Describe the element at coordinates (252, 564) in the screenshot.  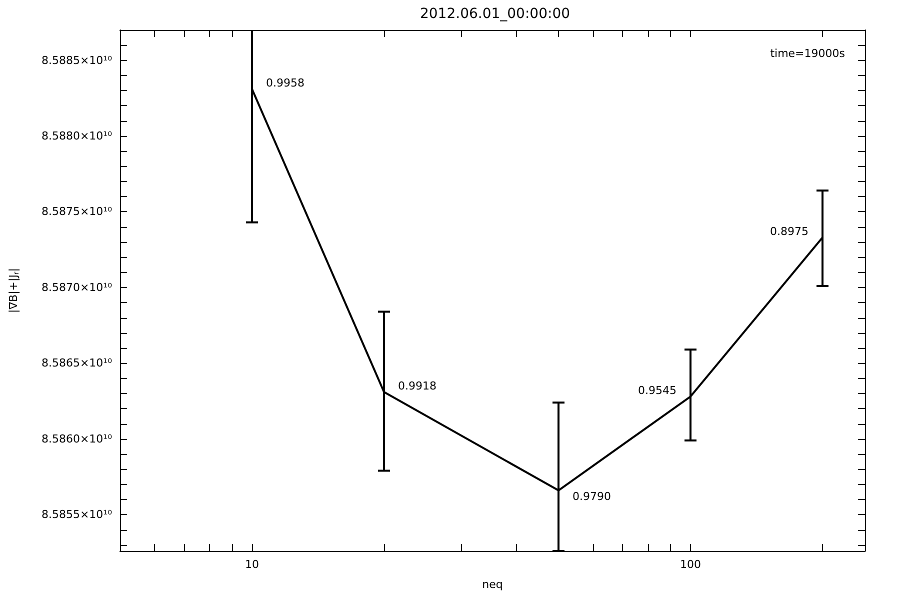
I see `x-tick-label: 10` at that location.